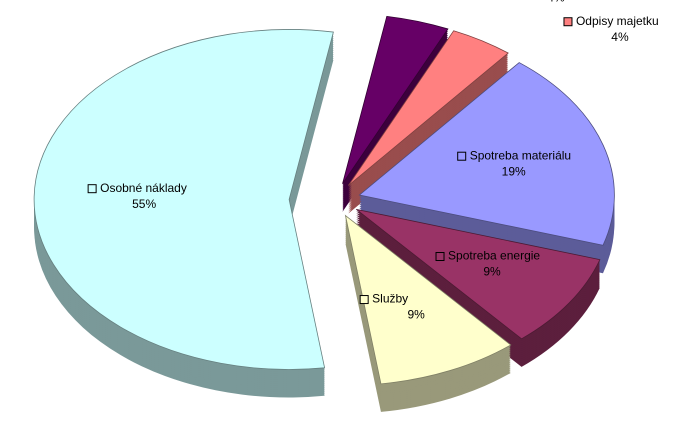 The image size is (689, 441). I want to click on slice-label: Spotreba materiálu, so click(520, 155).